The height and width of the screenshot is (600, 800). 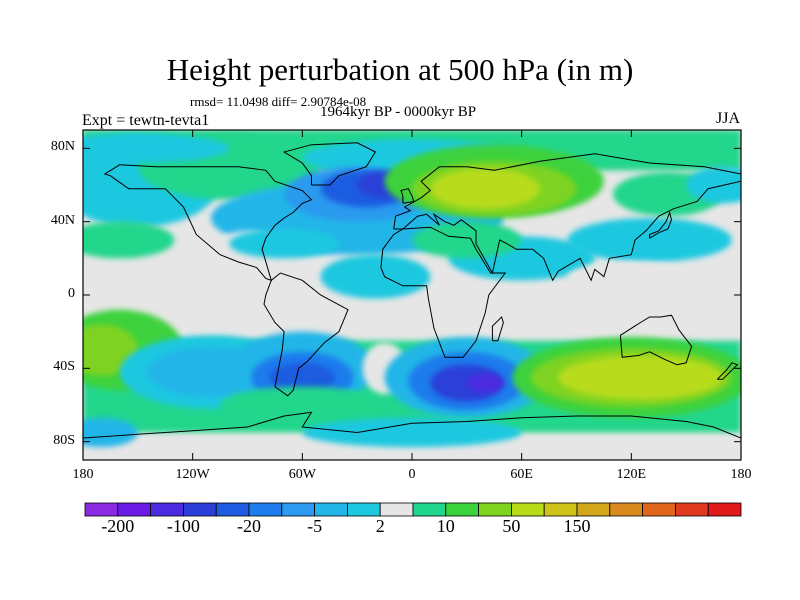 What do you see at coordinates (412, 474) in the screenshot?
I see `x-tick-label: 0` at bounding box center [412, 474].